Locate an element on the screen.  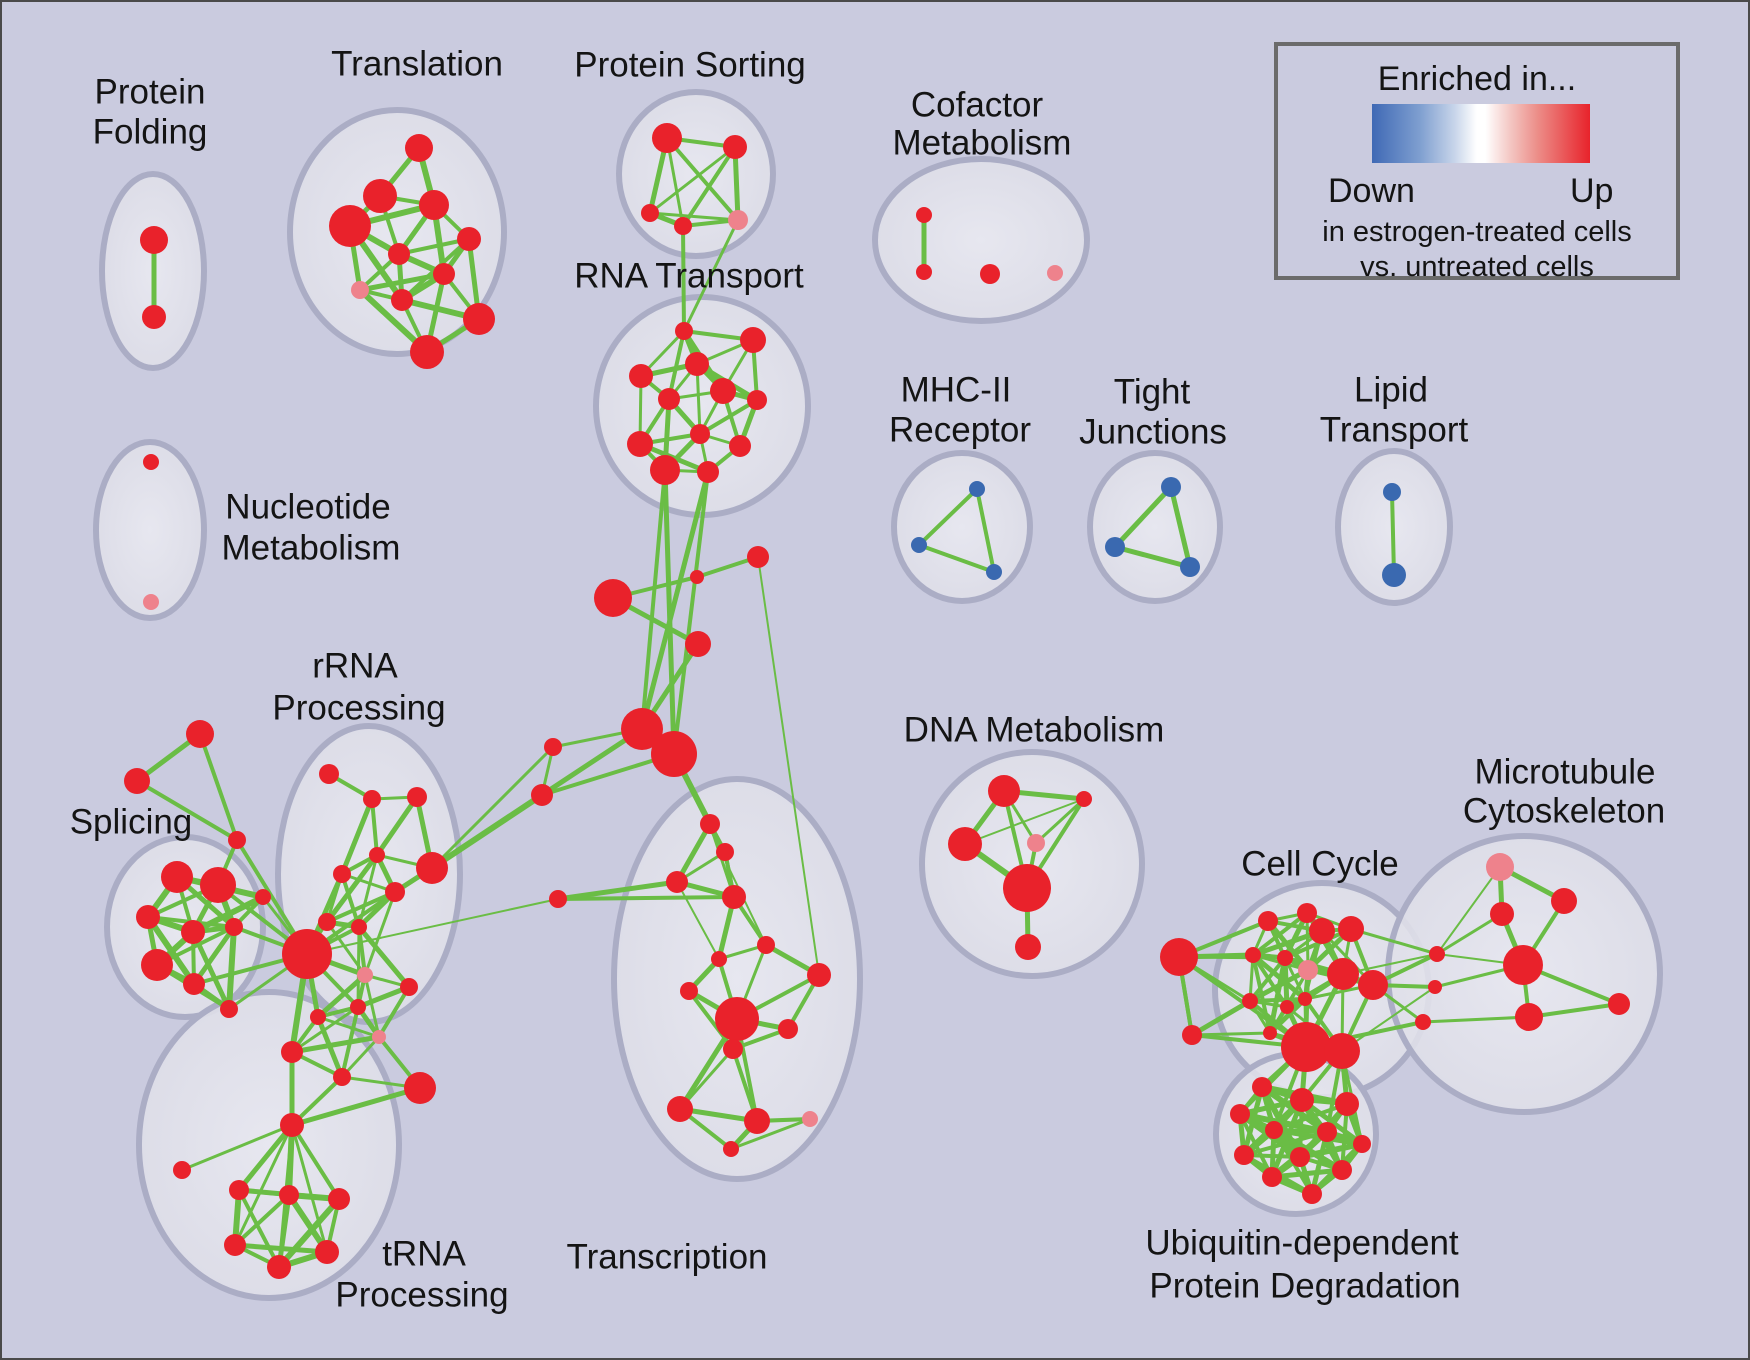
cluster-label-trna-processing: Processing is located at coordinates (421, 1295).